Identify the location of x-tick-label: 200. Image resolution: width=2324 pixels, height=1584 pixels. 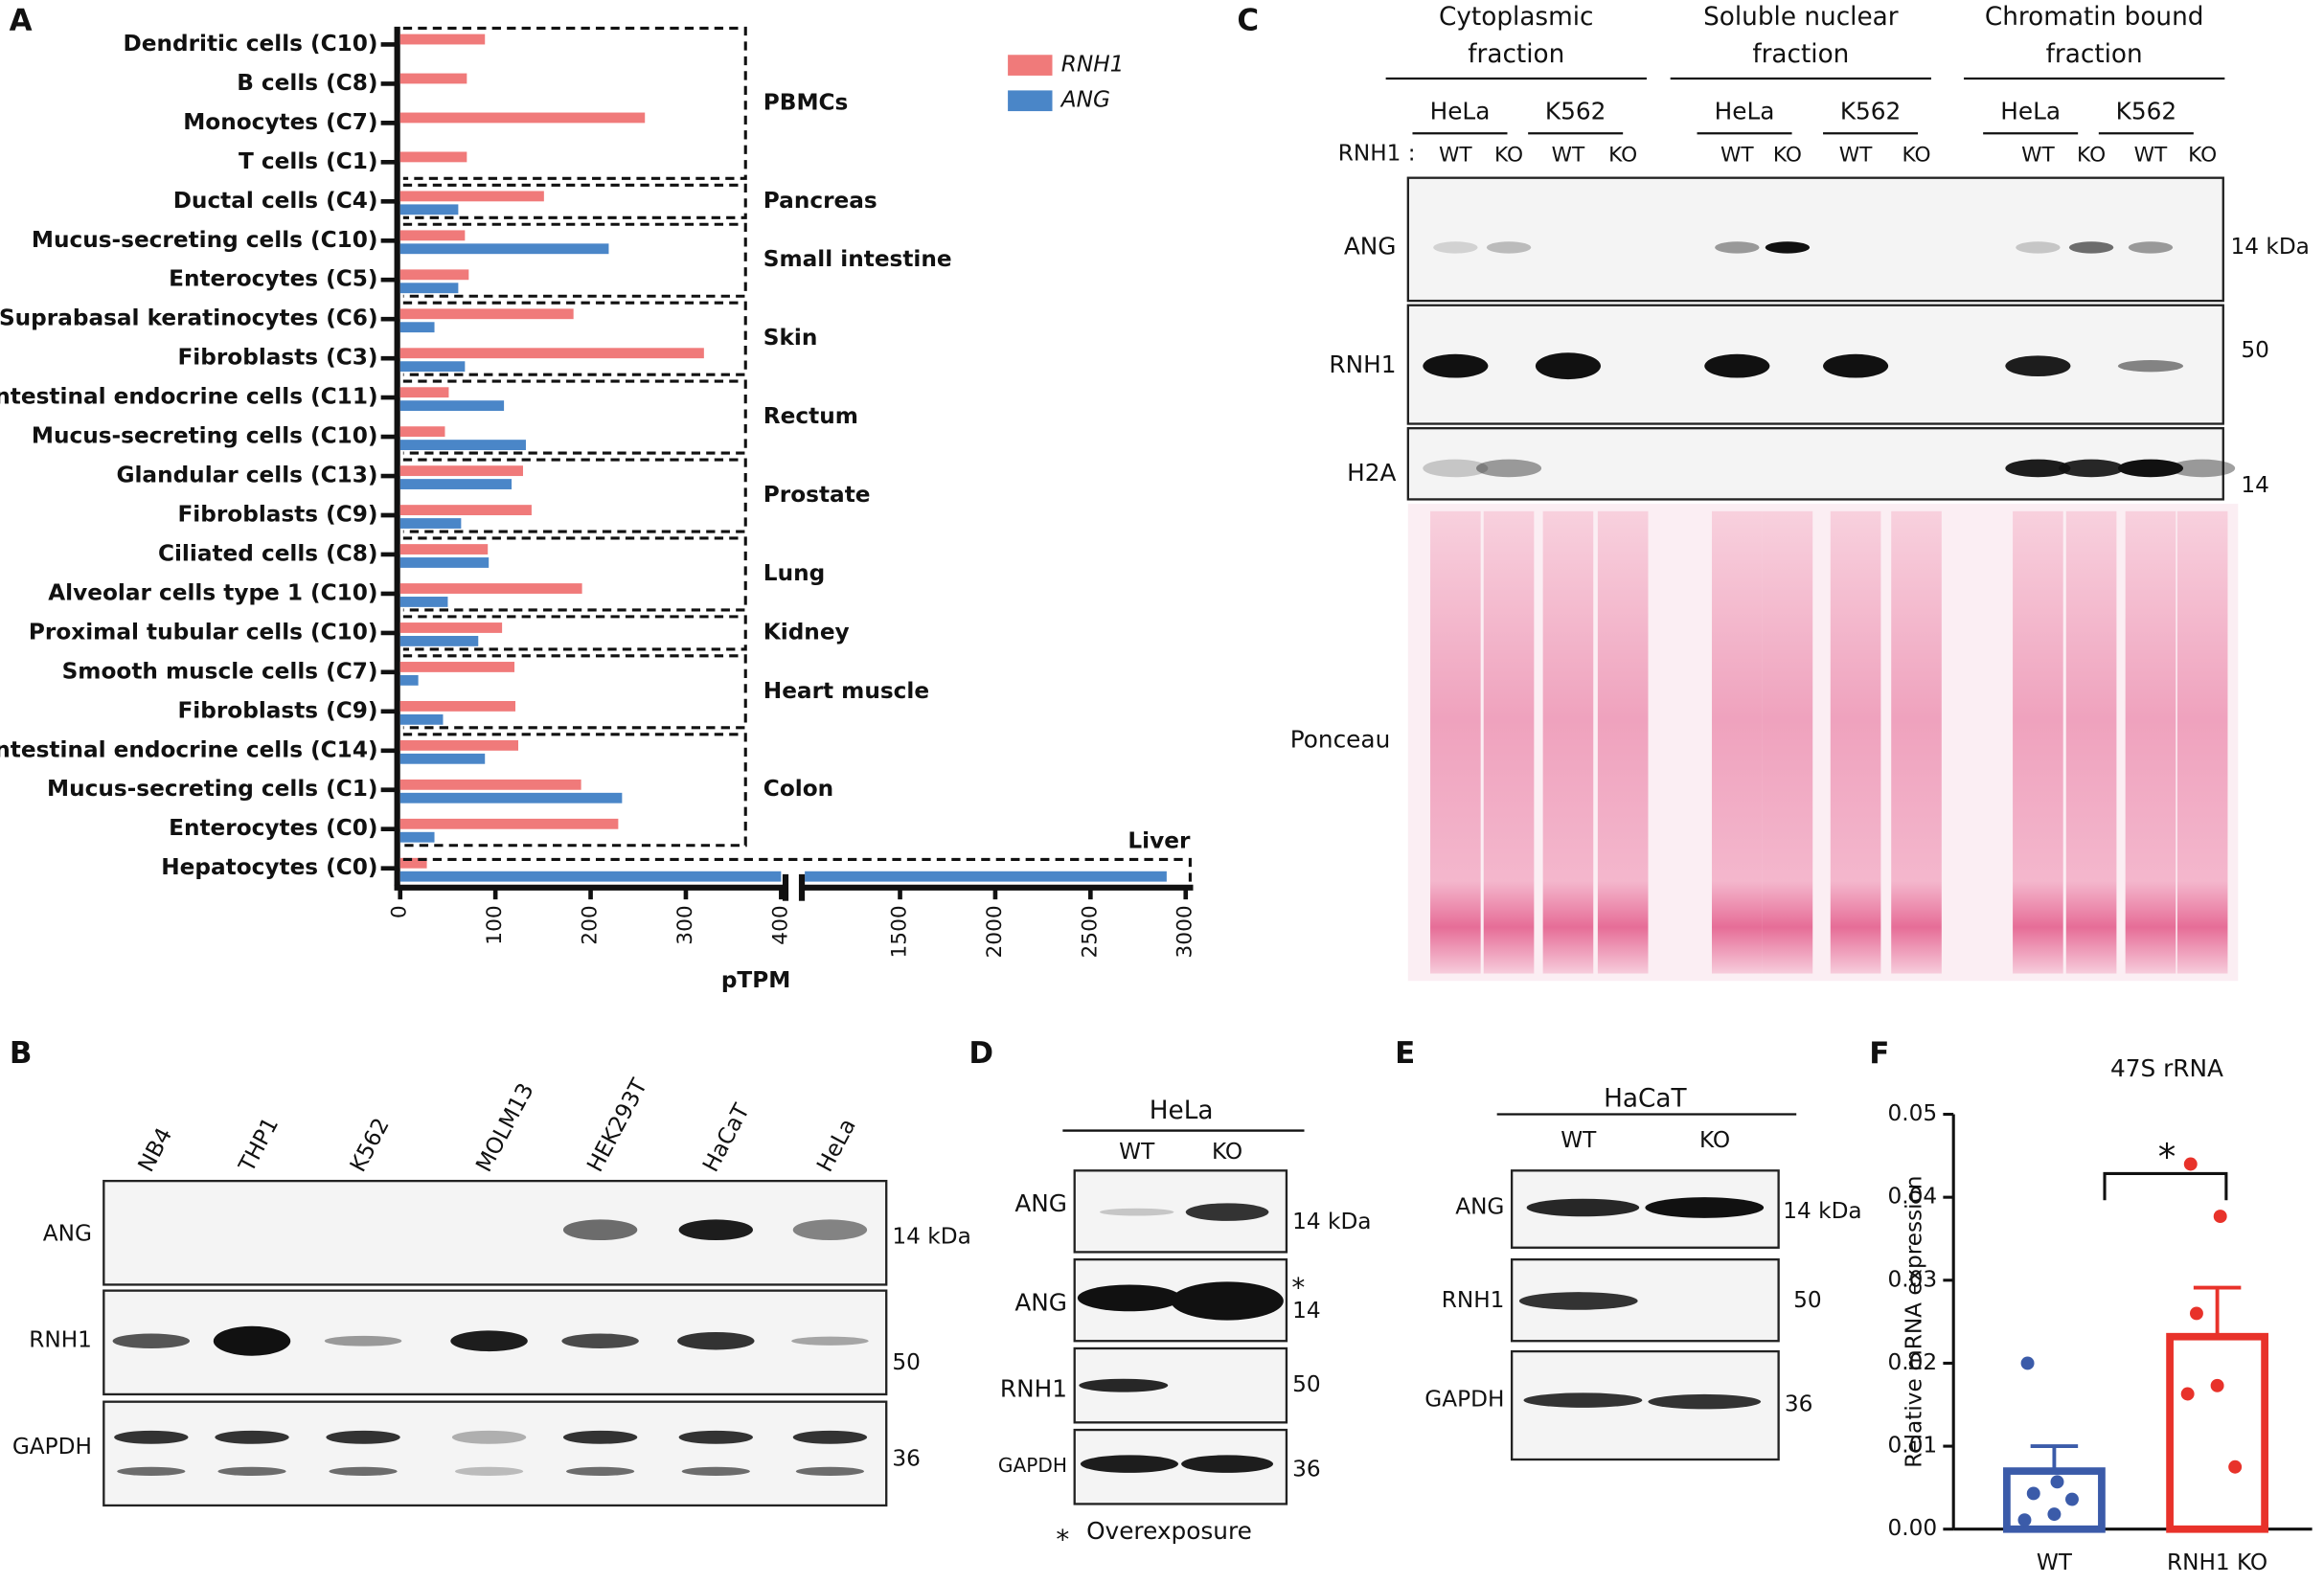
(591, 924).